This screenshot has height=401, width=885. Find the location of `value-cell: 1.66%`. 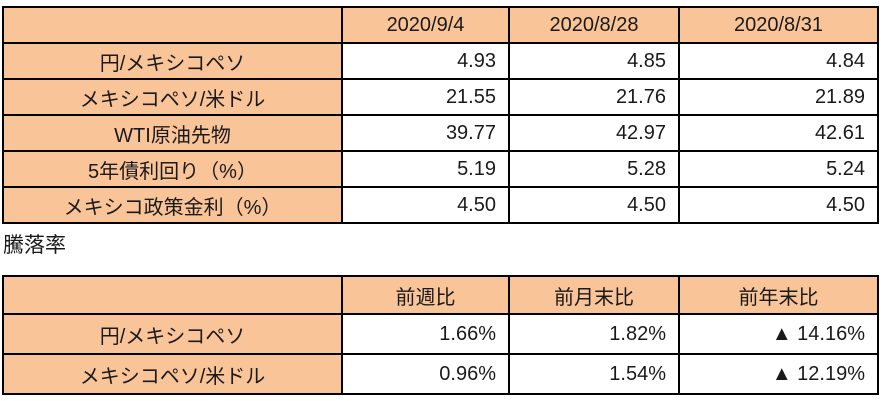

value-cell: 1.66% is located at coordinates (425, 334).